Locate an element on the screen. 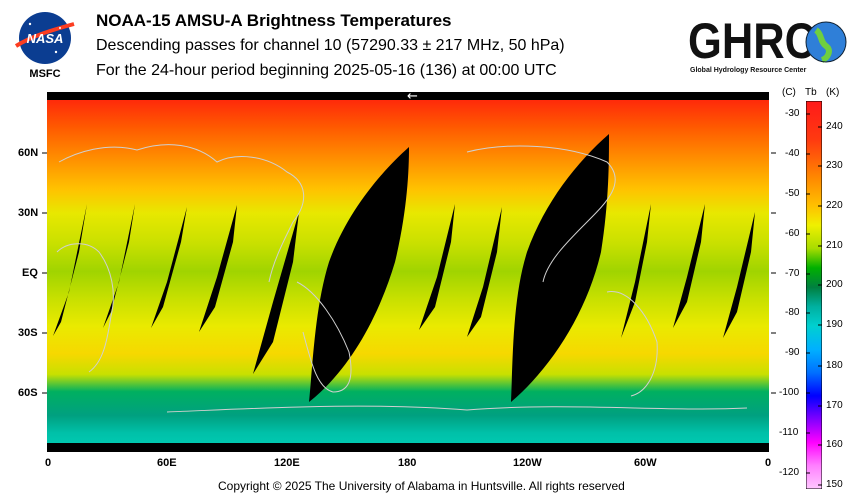  colorbar-k-label: 230 is located at coordinates (834, 165).